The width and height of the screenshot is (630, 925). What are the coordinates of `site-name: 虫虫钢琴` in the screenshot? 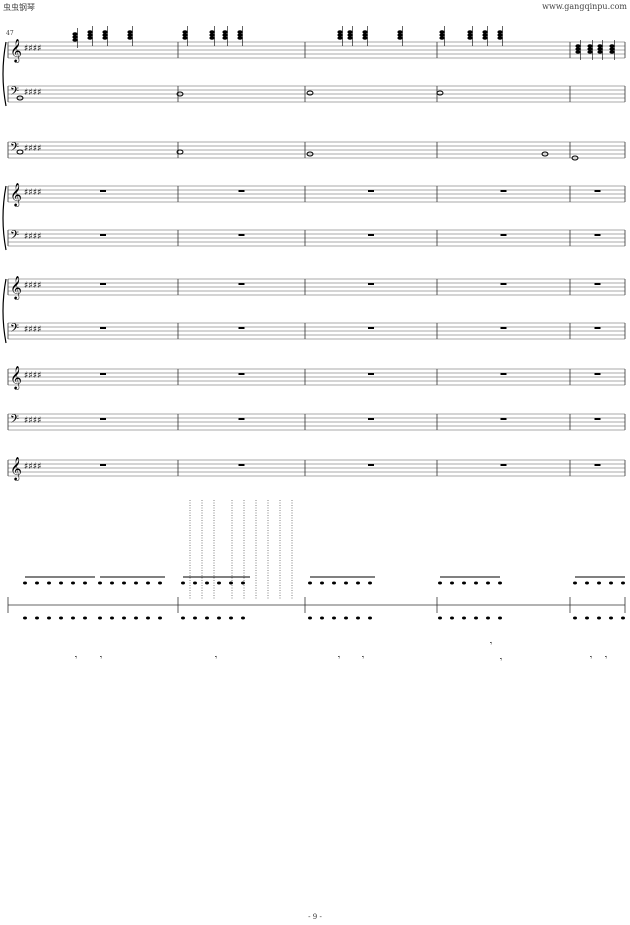 It's located at (19, 7).